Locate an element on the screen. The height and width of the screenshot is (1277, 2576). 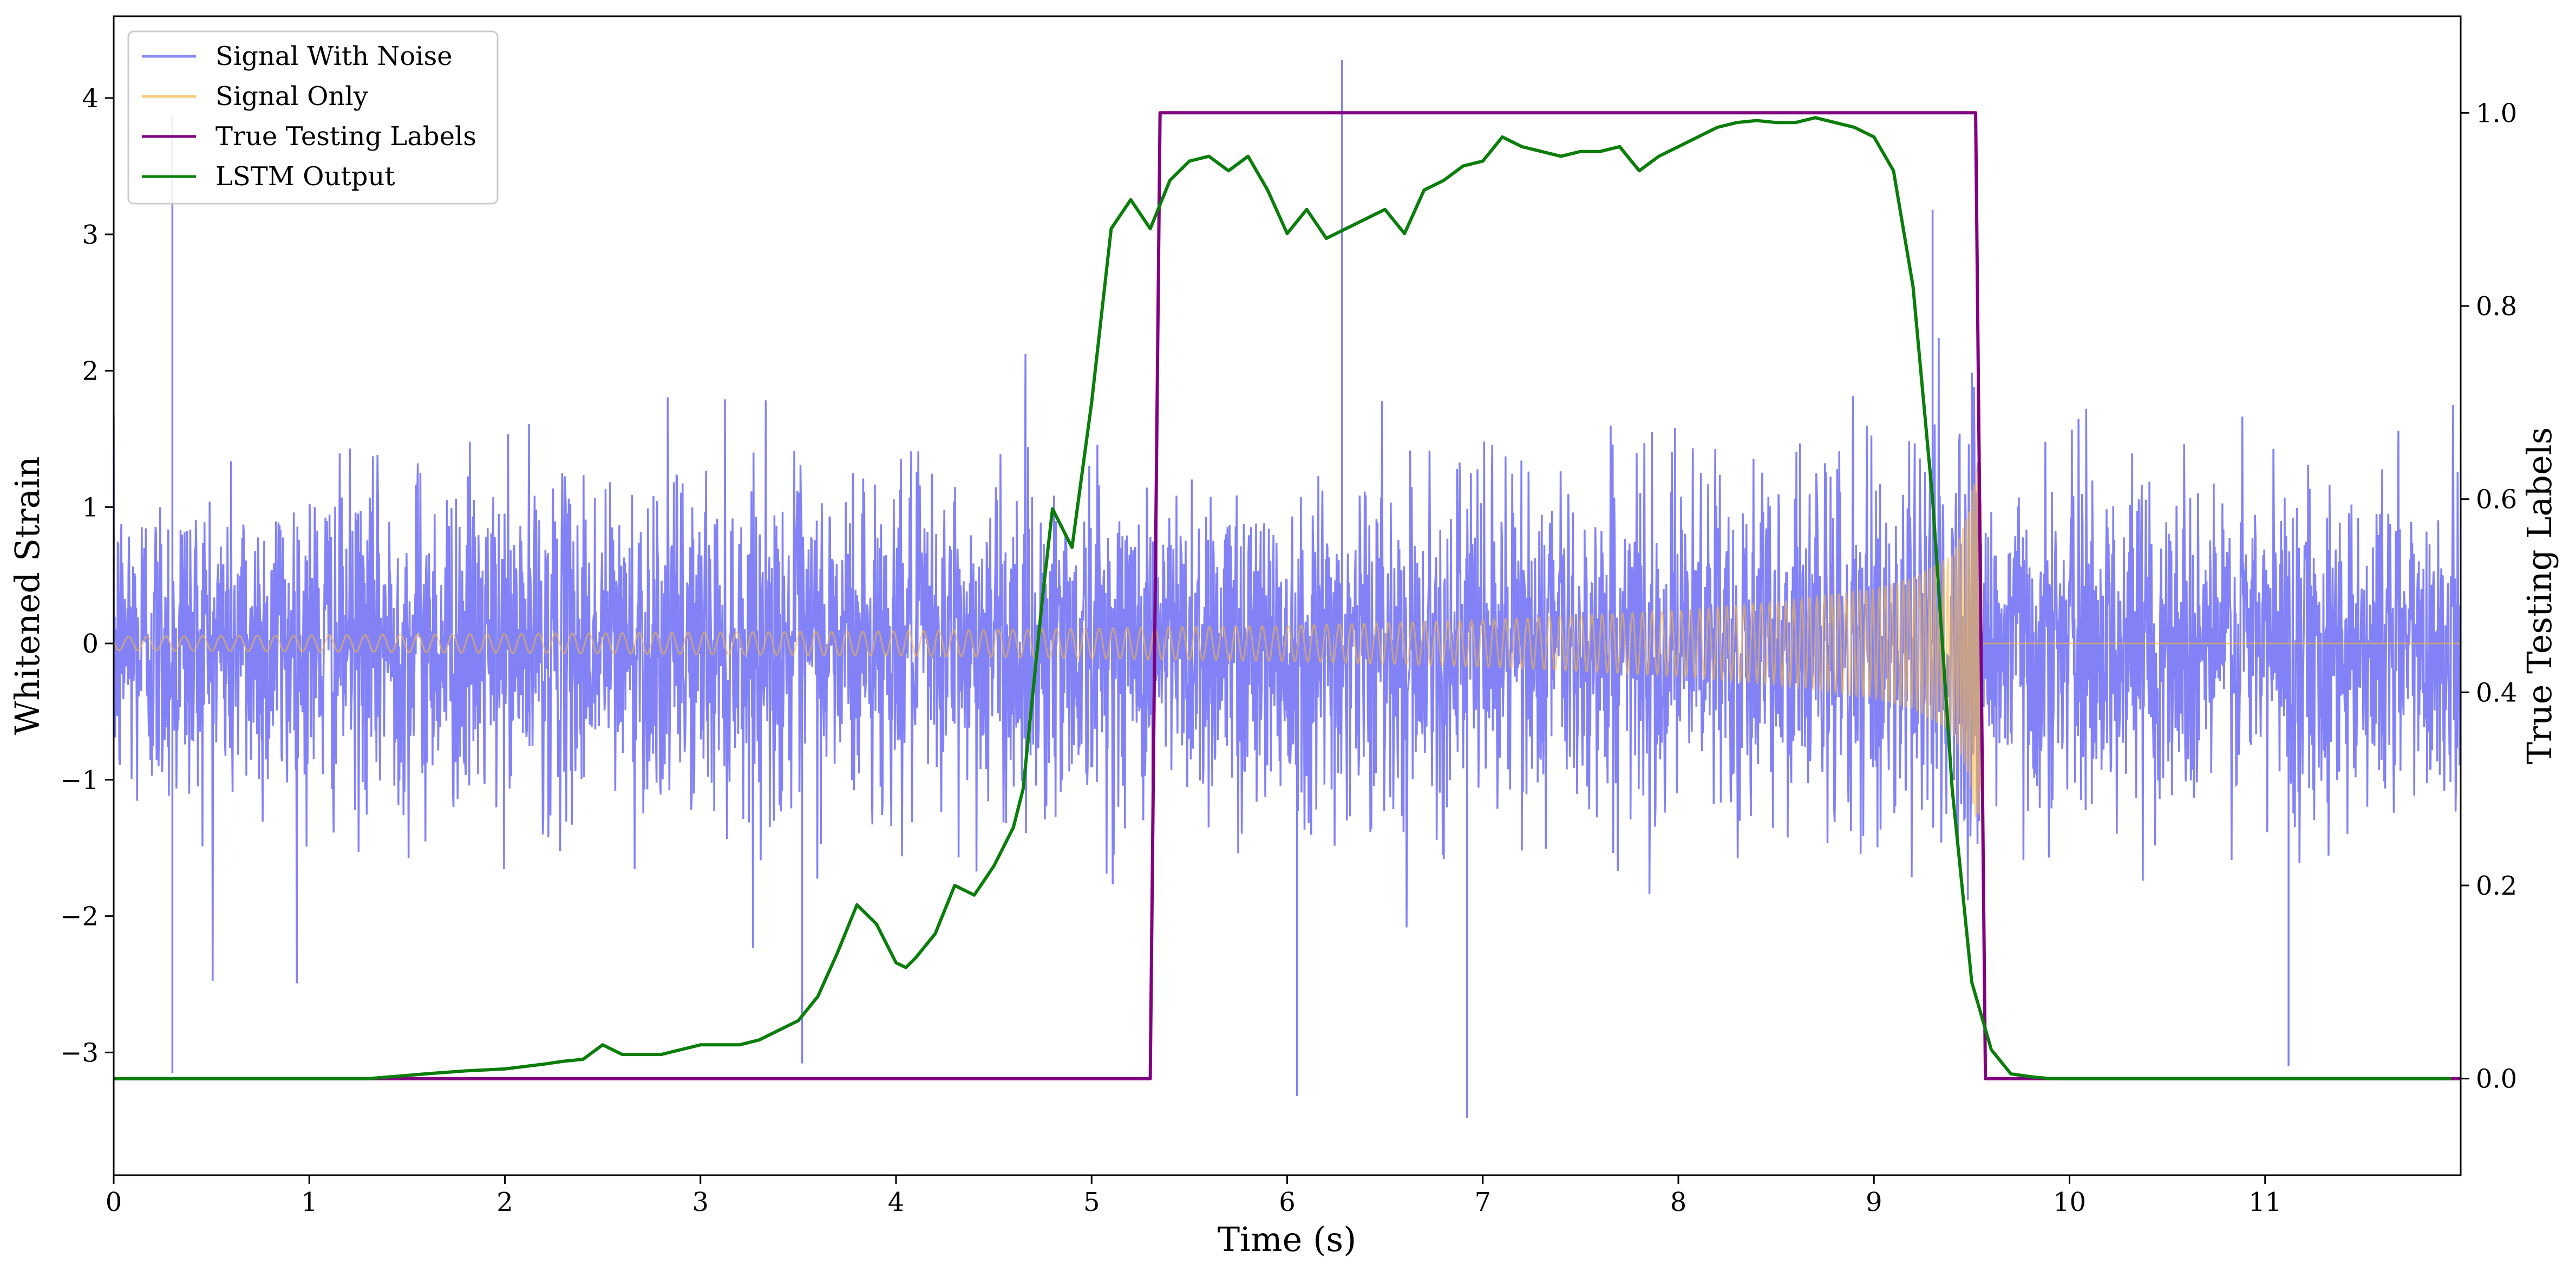
legend-frame is located at coordinates (313, 117).